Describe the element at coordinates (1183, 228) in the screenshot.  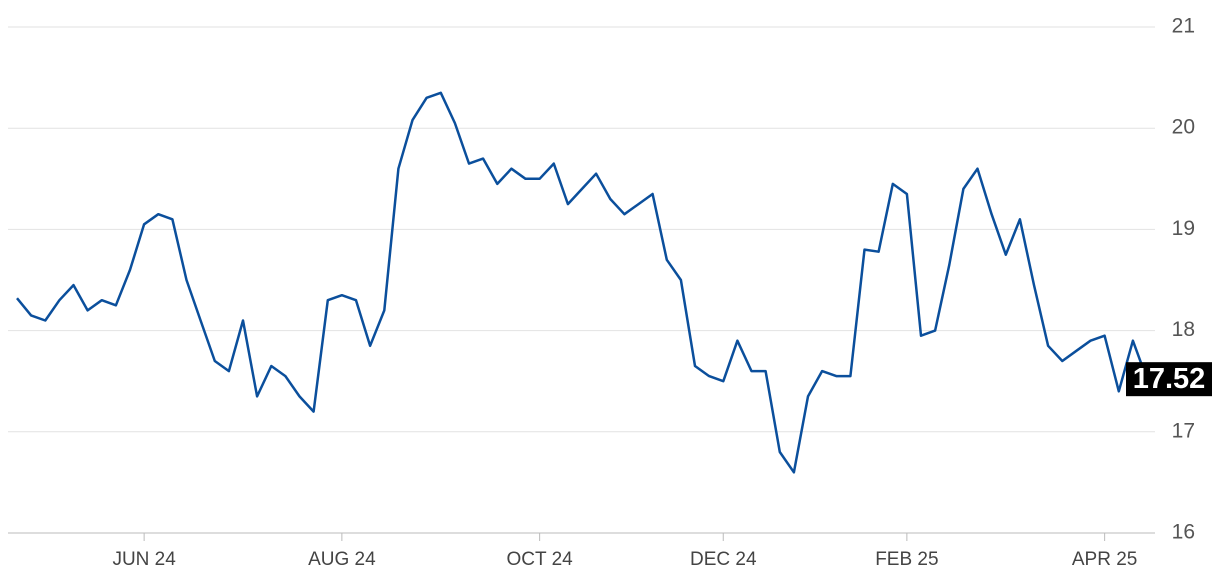
I see `y-tick-label: 19` at that location.